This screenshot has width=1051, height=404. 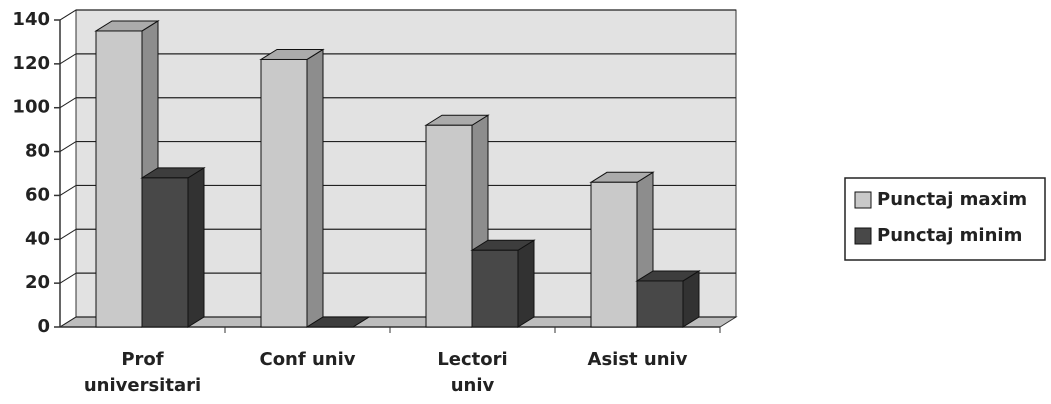 What do you see at coordinates (43, 326) in the screenshot?
I see `y-tick-label: 0` at bounding box center [43, 326].